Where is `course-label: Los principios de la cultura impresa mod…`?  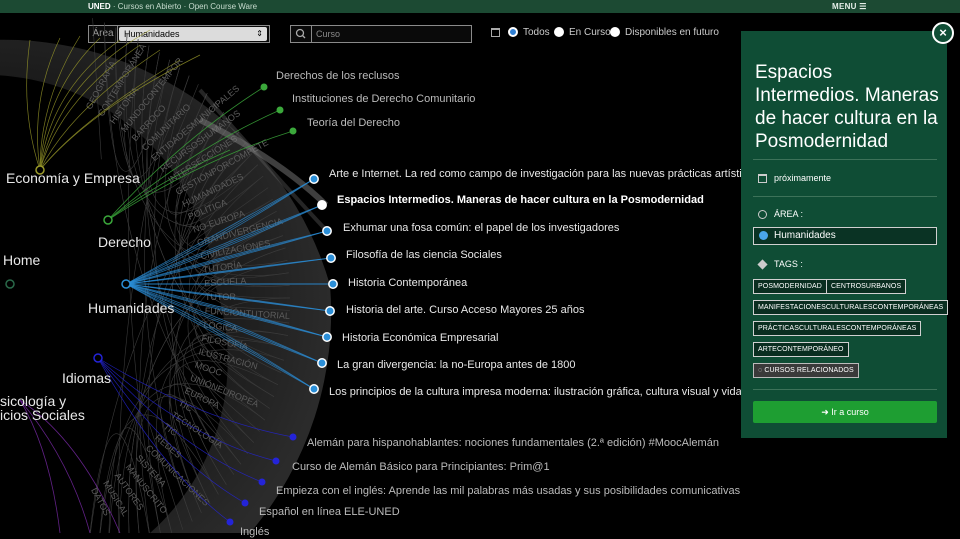 course-label: Los principios de la cultura impresa mod… is located at coordinates (554, 392).